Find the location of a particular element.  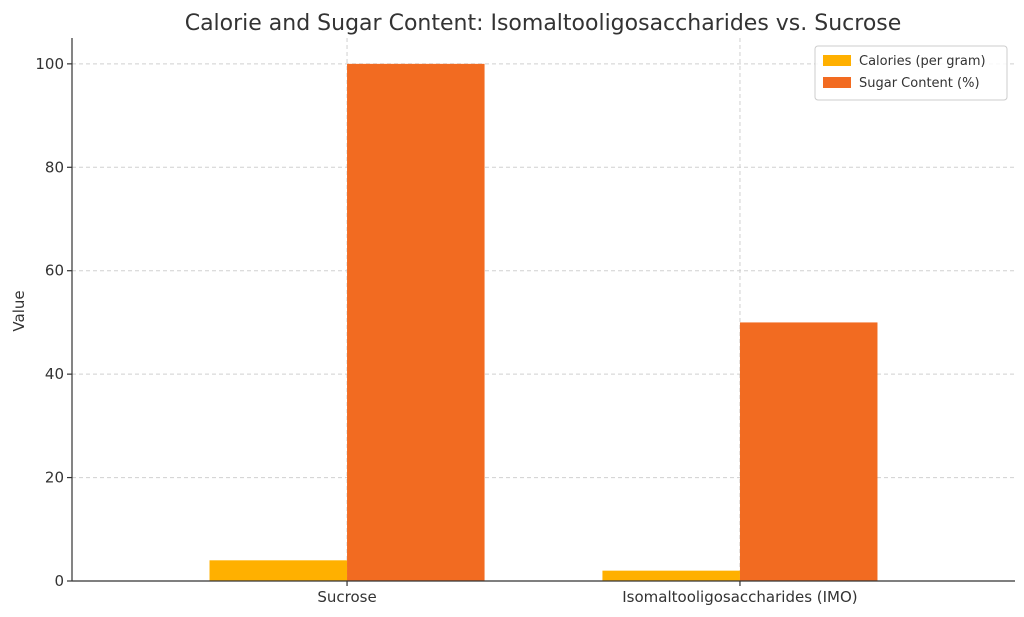

legend: Calories (per gram) Sugar Content (%) is located at coordinates (911, 73).